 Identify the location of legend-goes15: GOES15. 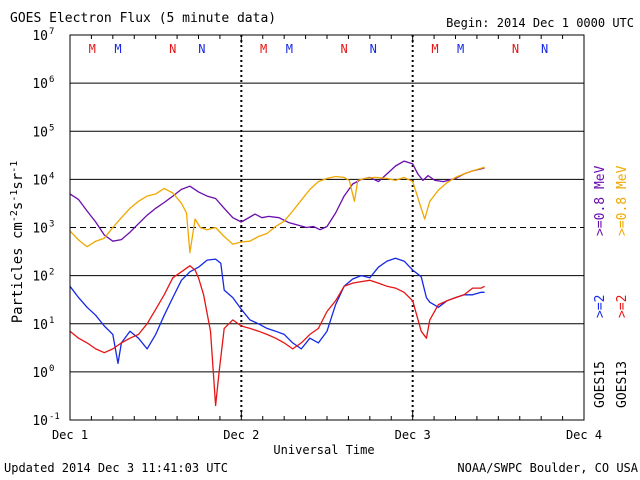
(600, 384).